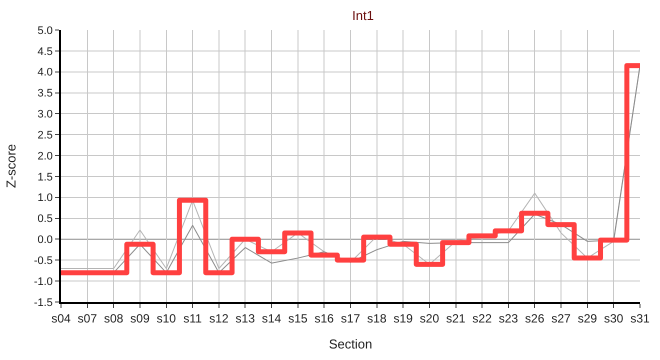 This screenshot has height=360, width=660. What do you see at coordinates (219, 318) in the screenshot?
I see `x-tick-label: s12` at bounding box center [219, 318].